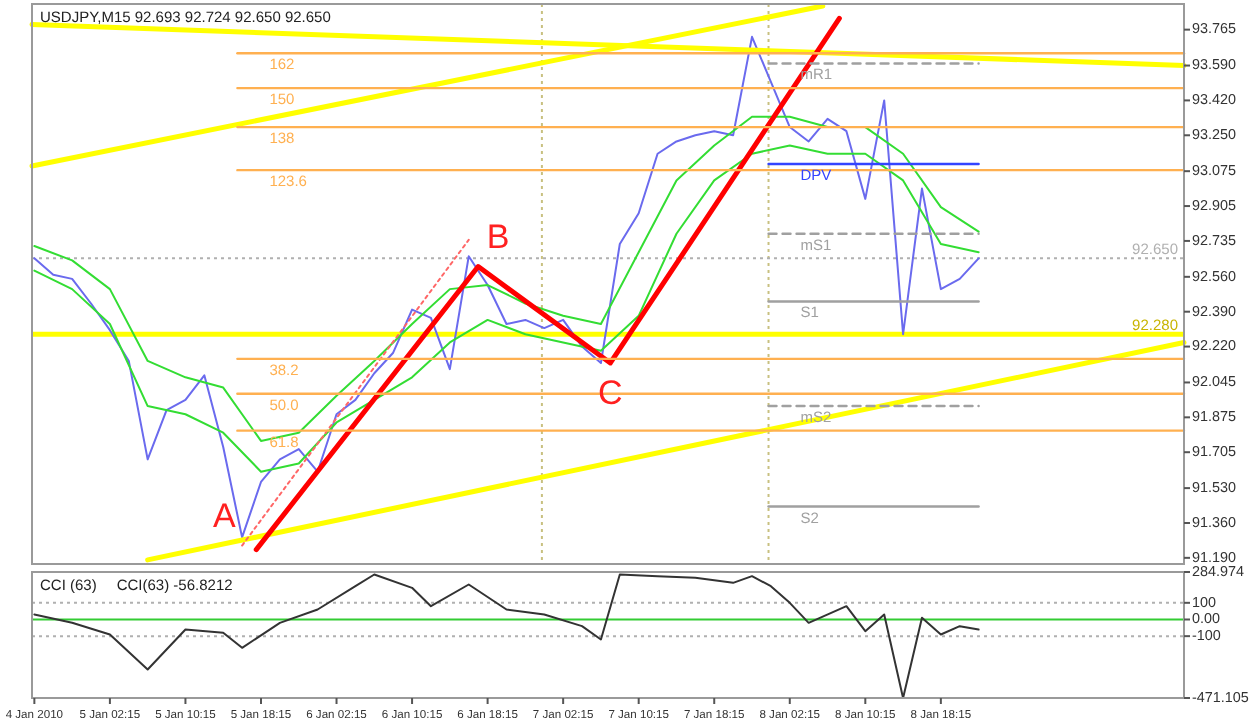 Image resolution: width=1250 pixels, height=726 pixels. Describe the element at coordinates (506, 636) in the screenshot. I see `line-series` at that location.